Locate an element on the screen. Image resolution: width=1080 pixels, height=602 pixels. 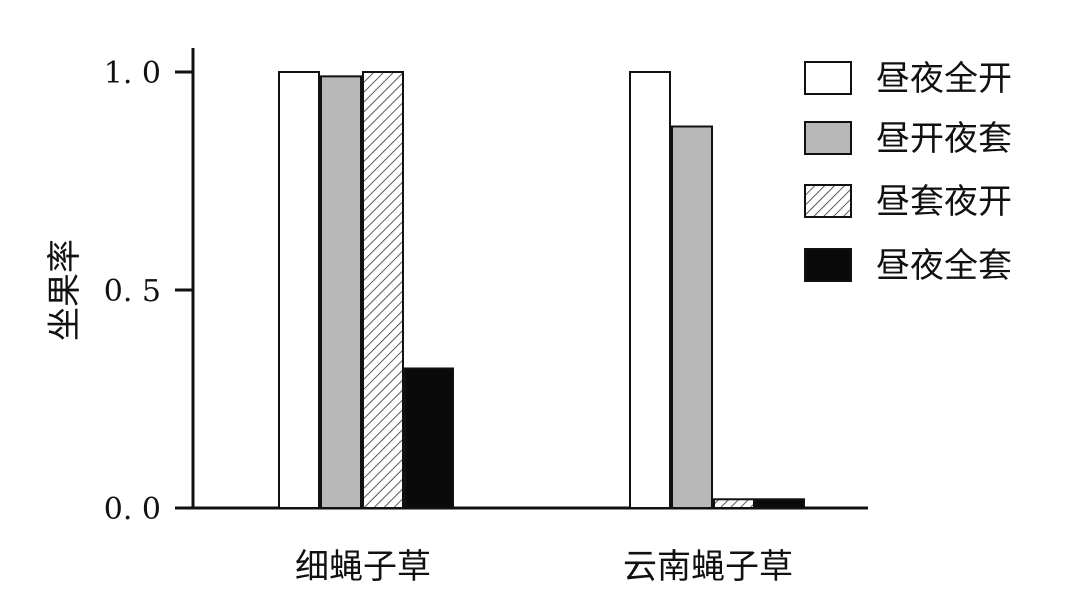
legend-label: 昼开夜套 is located at coordinates (944, 139).